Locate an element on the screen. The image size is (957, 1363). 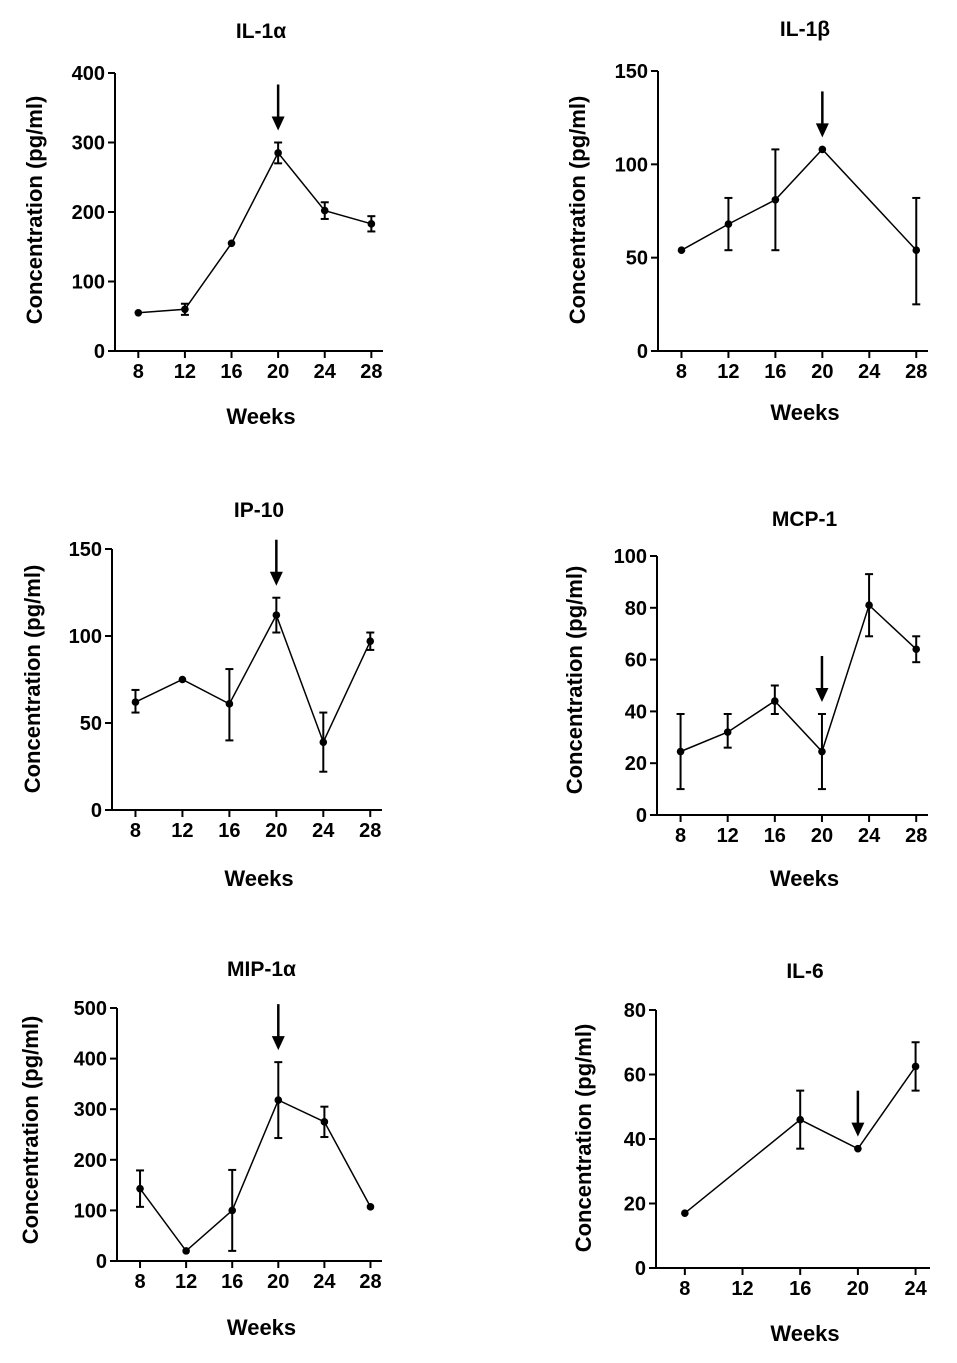
chart-title: IL-6 is located at coordinates (804, 971).